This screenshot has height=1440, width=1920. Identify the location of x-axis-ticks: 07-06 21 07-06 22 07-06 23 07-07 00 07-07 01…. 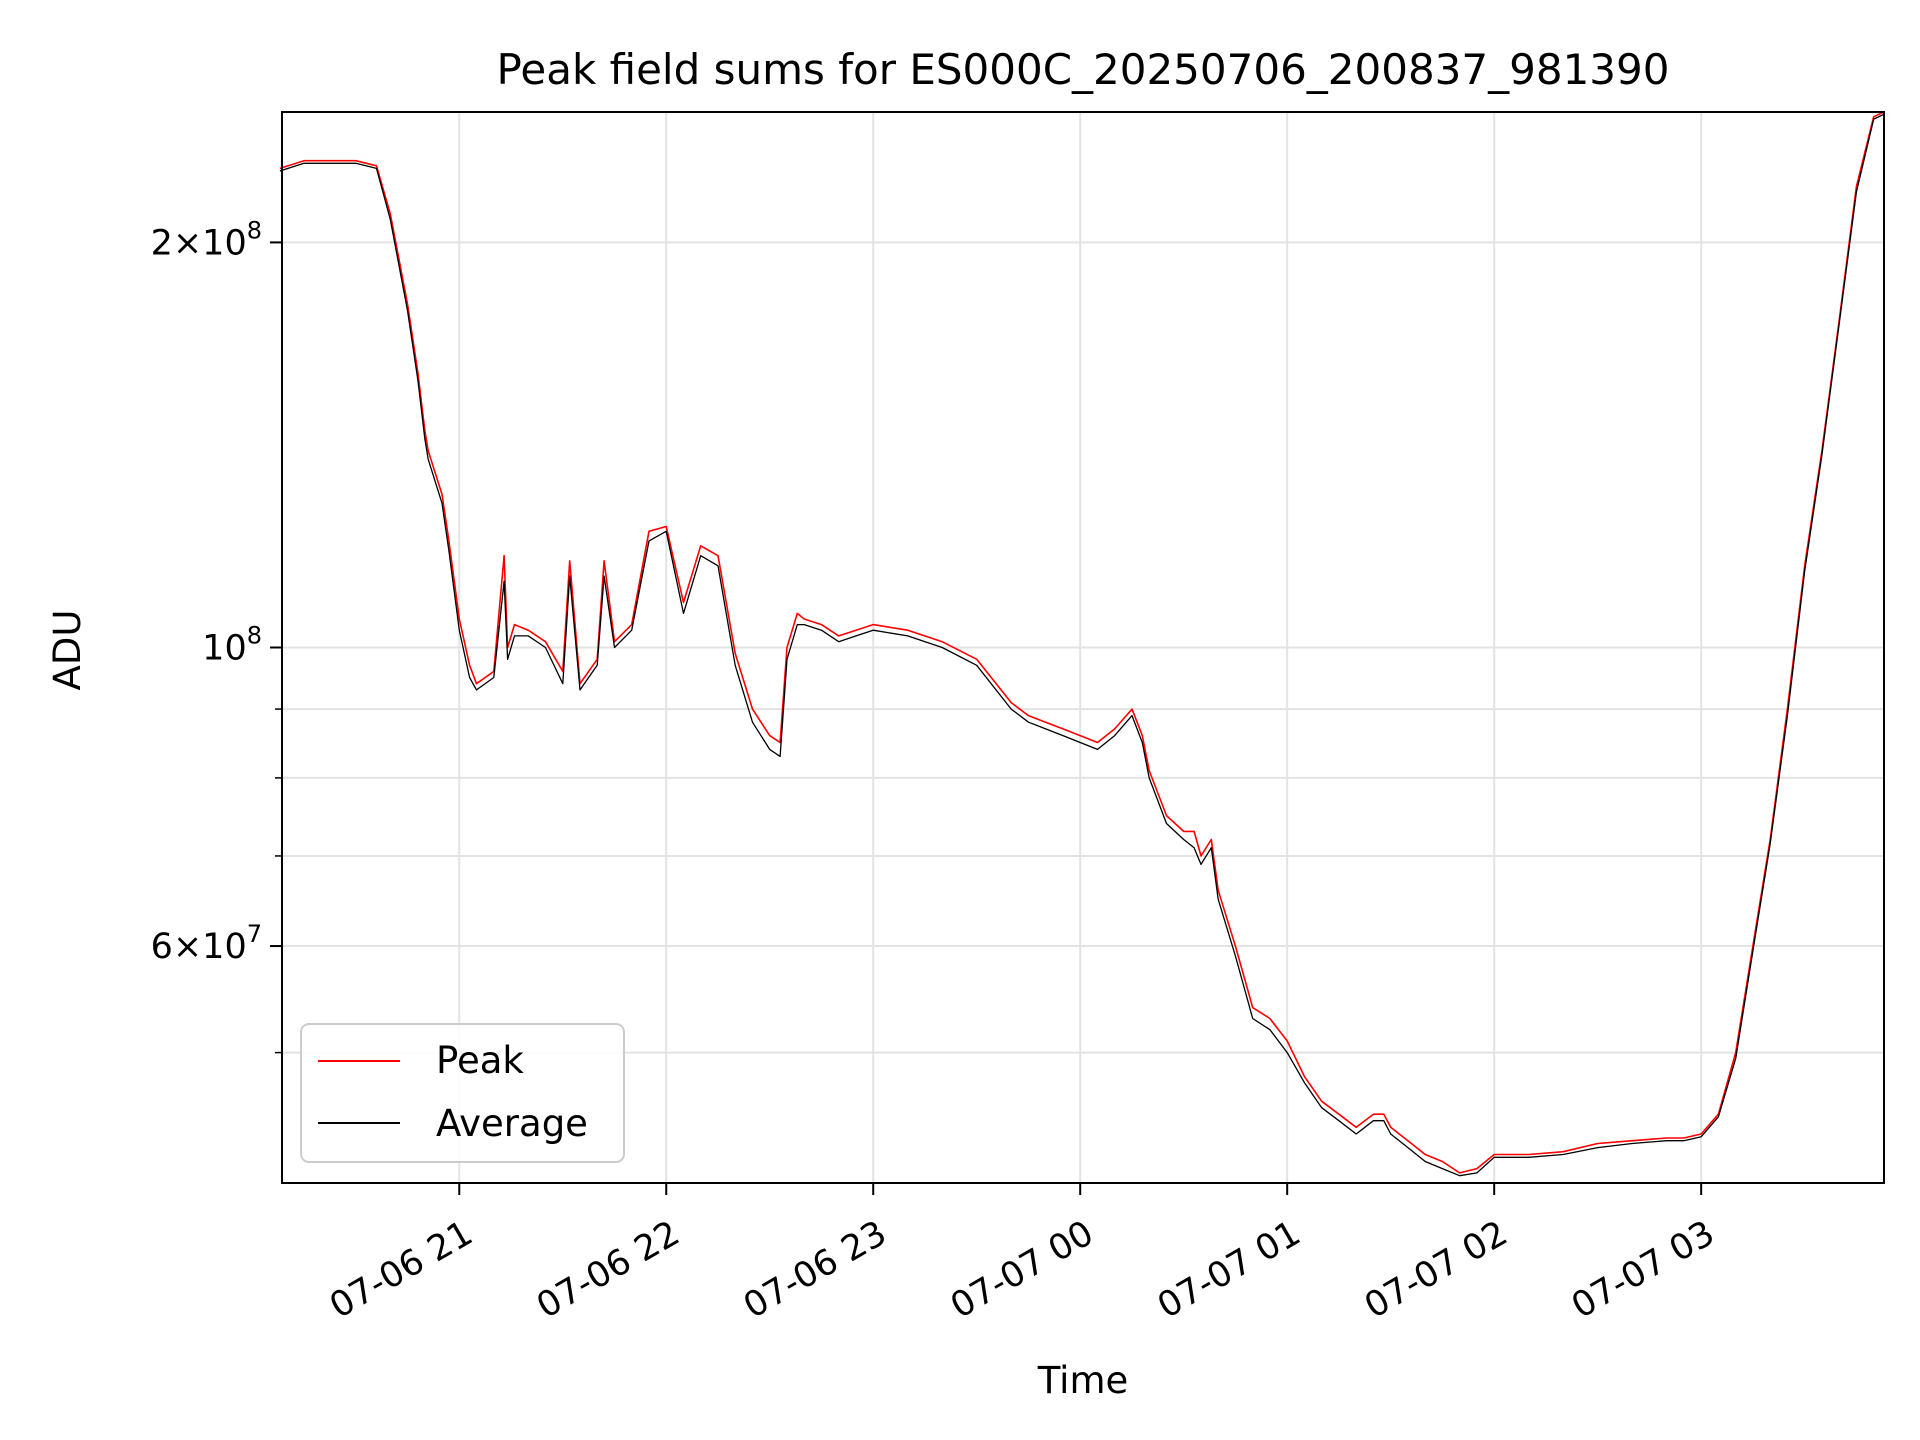
(1022, 1255).